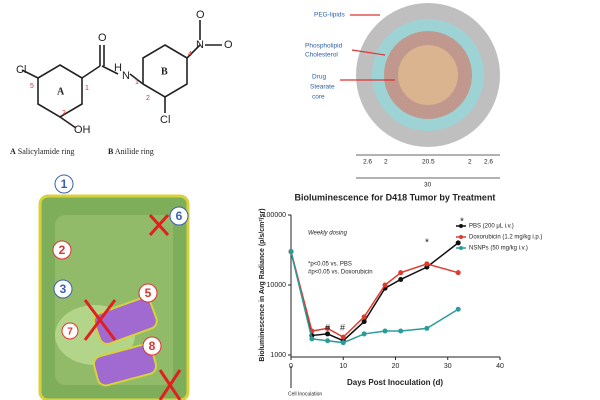 This screenshot has height=400, width=600. What do you see at coordinates (428, 162) in the screenshot?
I see `dimension: 20.5` at bounding box center [428, 162].